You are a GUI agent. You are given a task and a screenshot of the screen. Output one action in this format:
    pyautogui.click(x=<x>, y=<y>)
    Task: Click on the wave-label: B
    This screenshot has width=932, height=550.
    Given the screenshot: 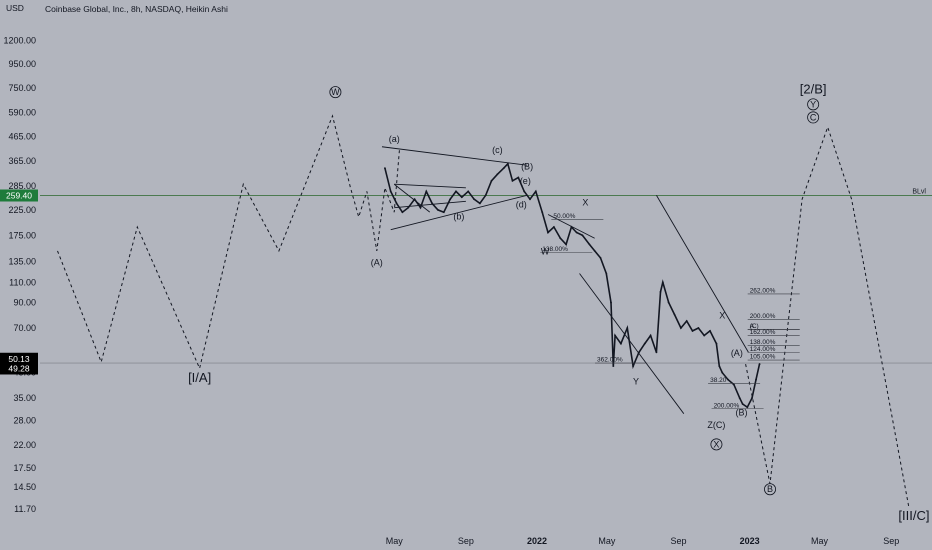 What is the action you would take?
    pyautogui.click(x=770, y=489)
    